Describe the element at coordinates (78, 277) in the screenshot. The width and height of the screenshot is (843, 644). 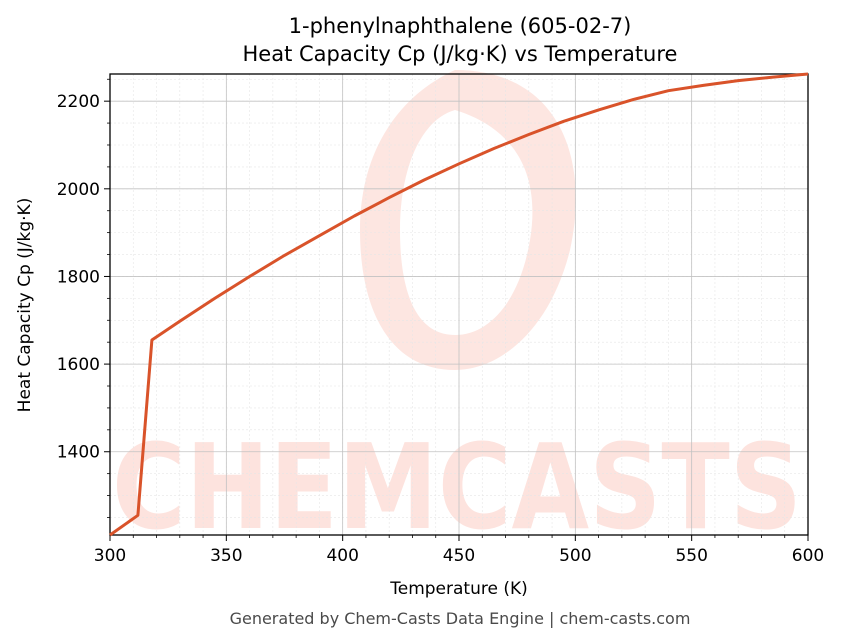
I see `y-tick-label: 1800` at that location.